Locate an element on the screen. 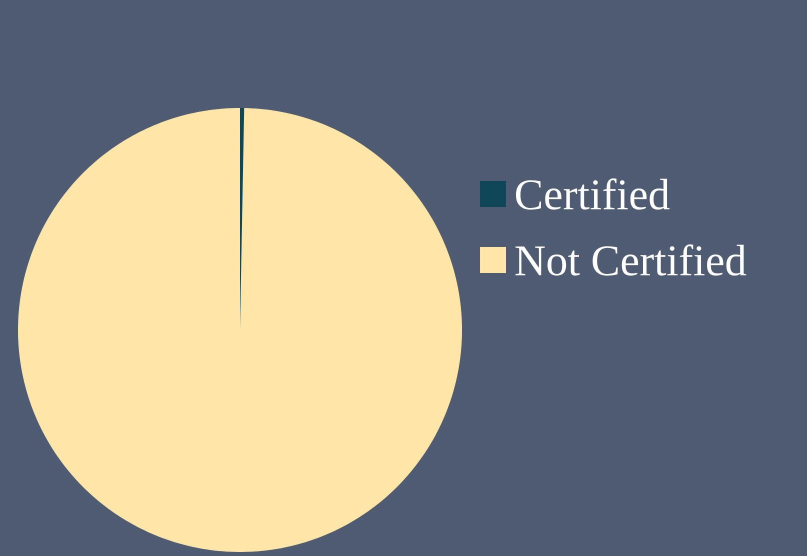 This screenshot has width=807, height=556. legend-label: Not Certified is located at coordinates (630, 260).